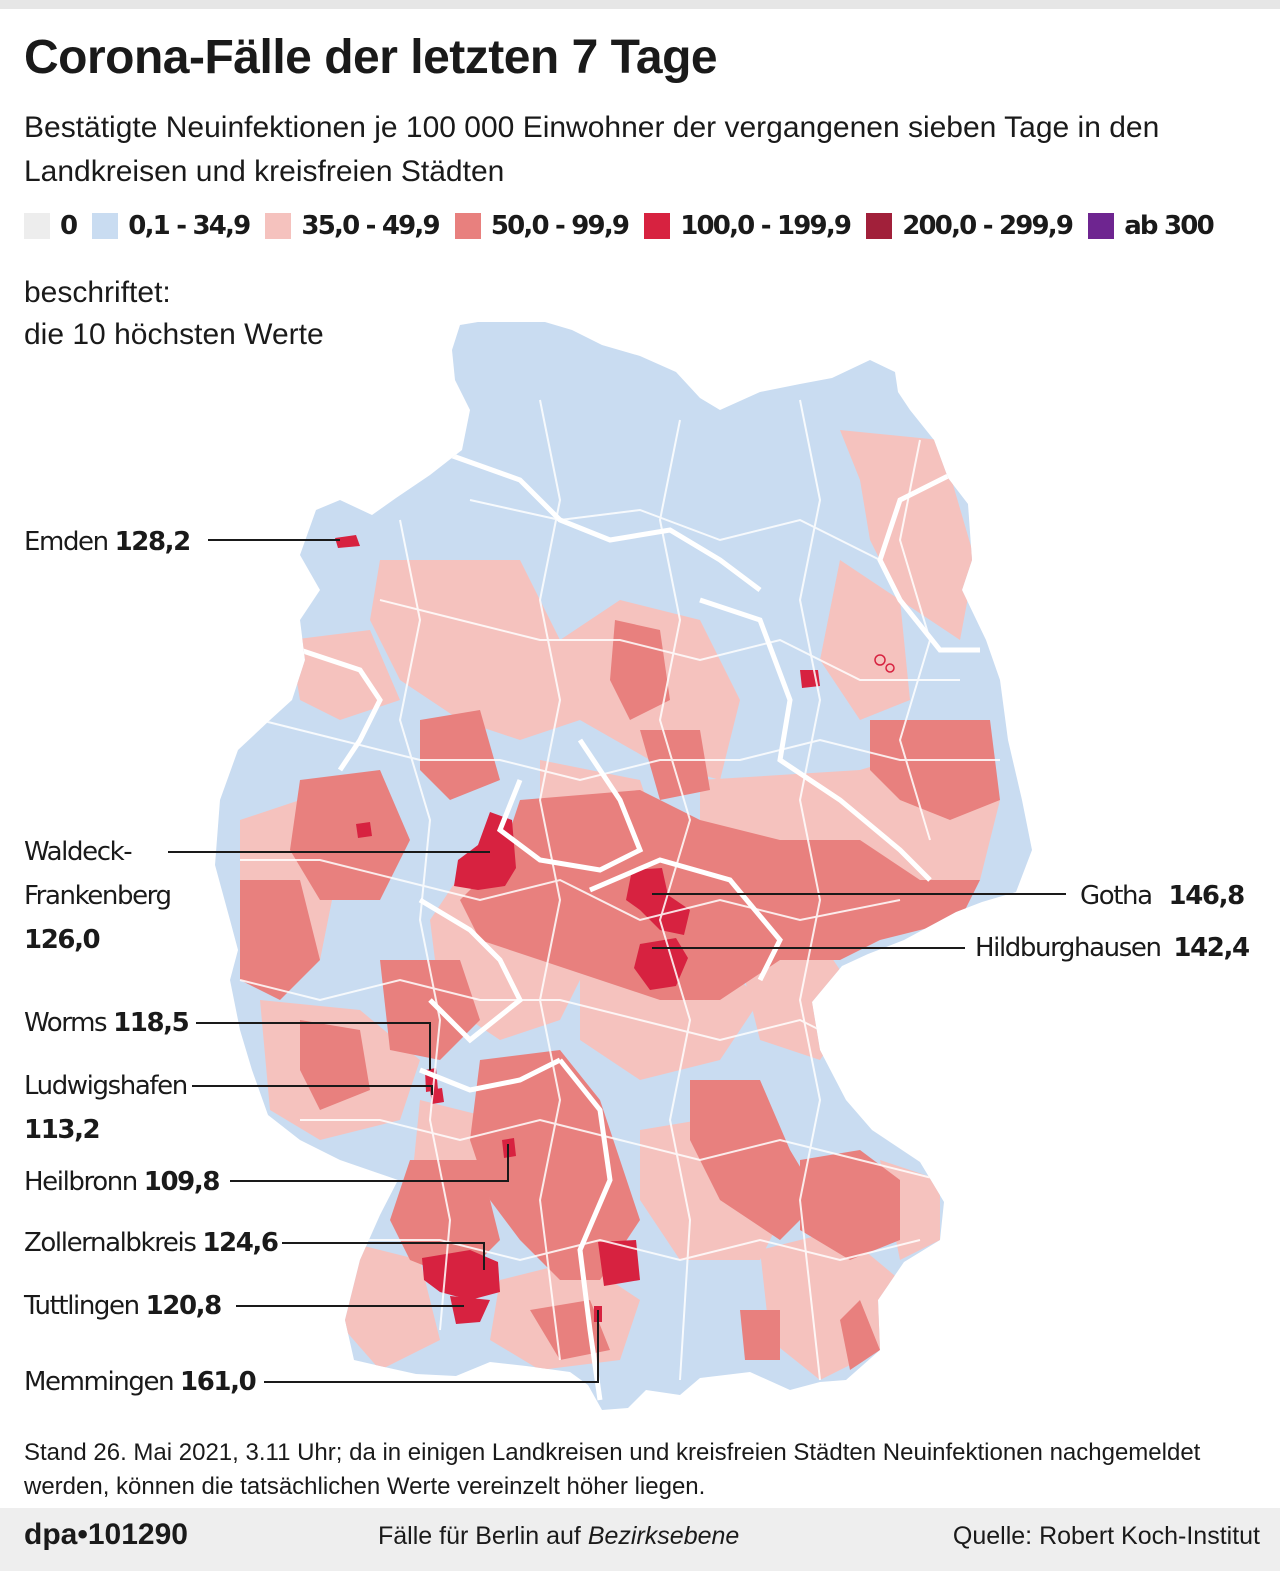 Image resolution: width=1280 pixels, height=1571 pixels. Describe the element at coordinates (371, 57) in the screenshot. I see `page-title: Corona-Fälle der letzten 7 Tage` at that location.